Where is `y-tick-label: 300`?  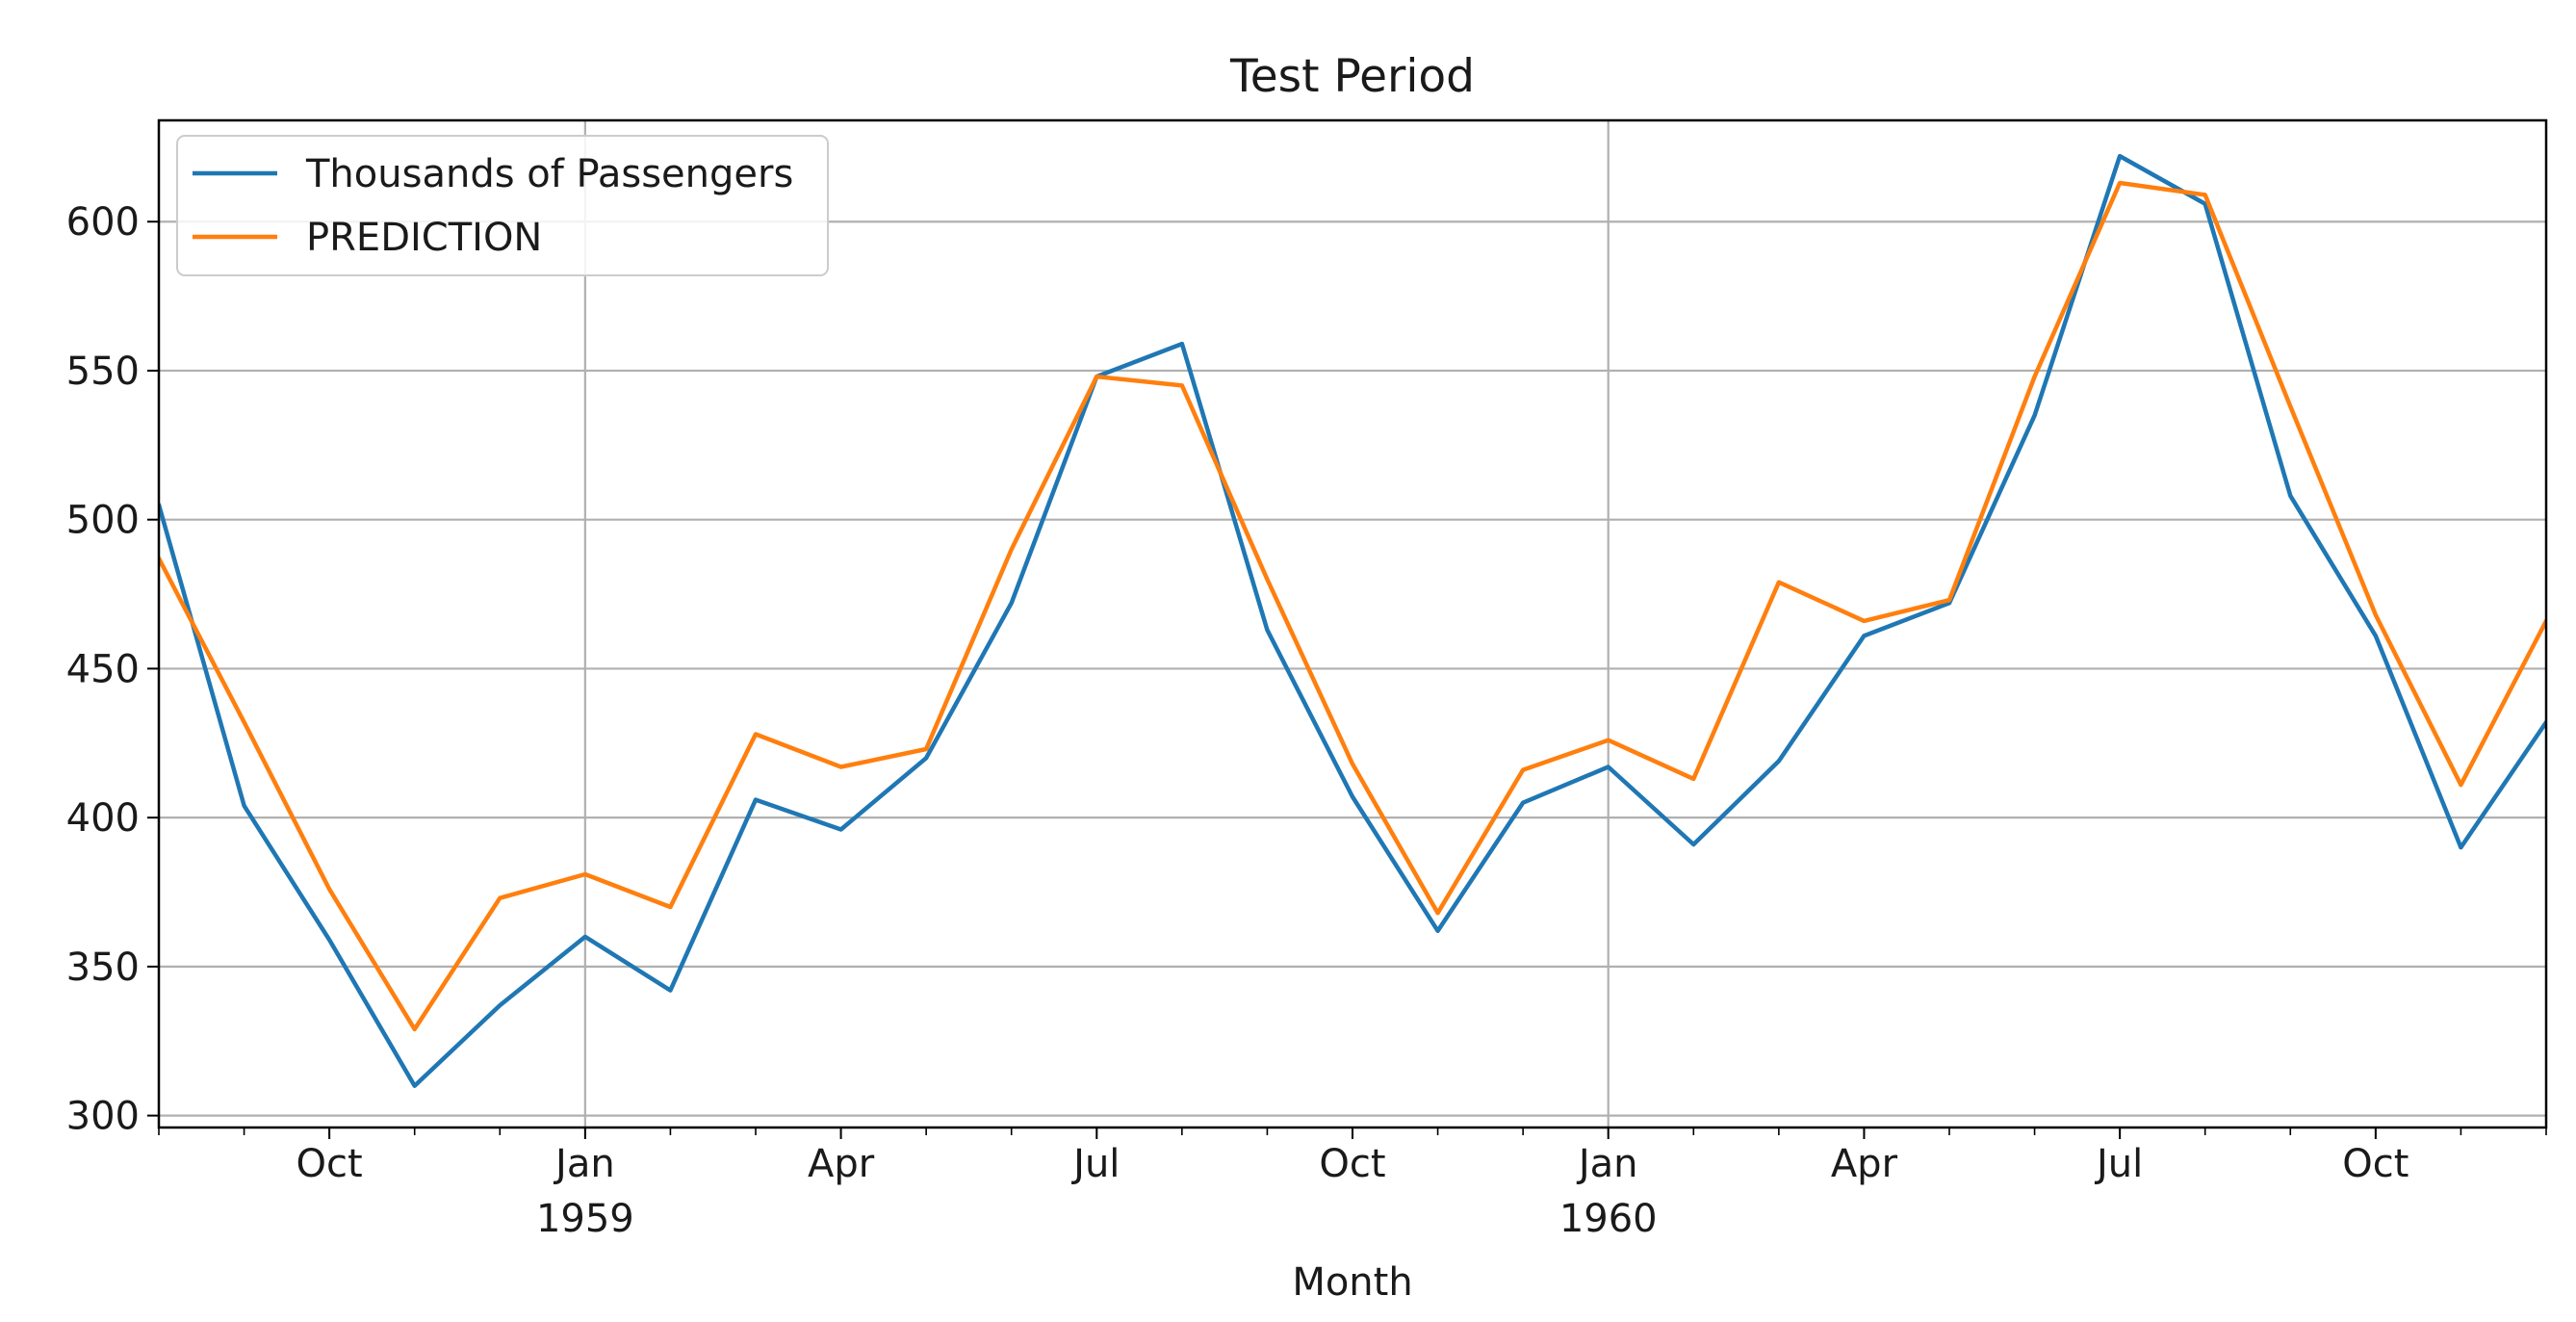 y-tick-label: 300 is located at coordinates (103, 1117).